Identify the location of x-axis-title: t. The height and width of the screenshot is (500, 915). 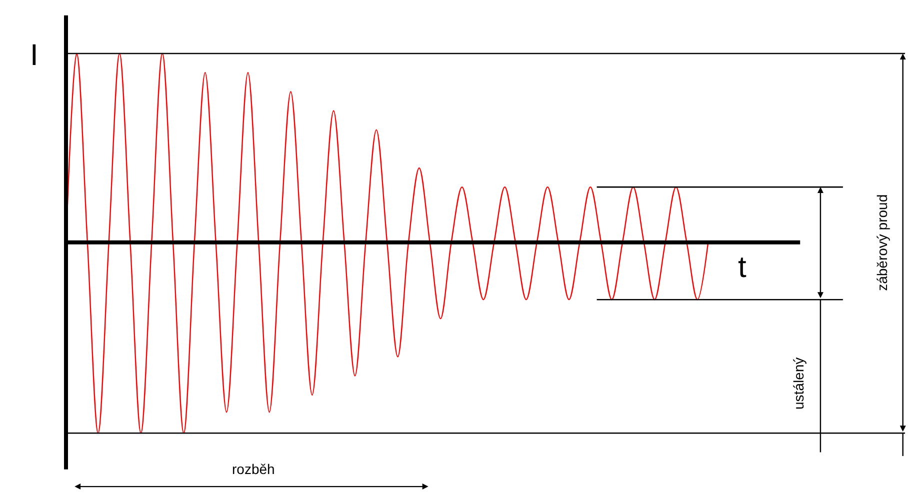
(742, 267).